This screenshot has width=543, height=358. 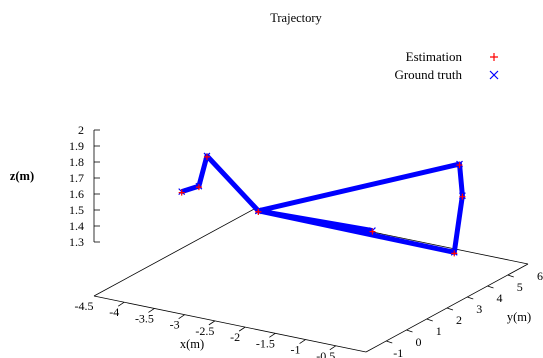 I want to click on x-tick-label: -1.5, so click(x=265, y=343).